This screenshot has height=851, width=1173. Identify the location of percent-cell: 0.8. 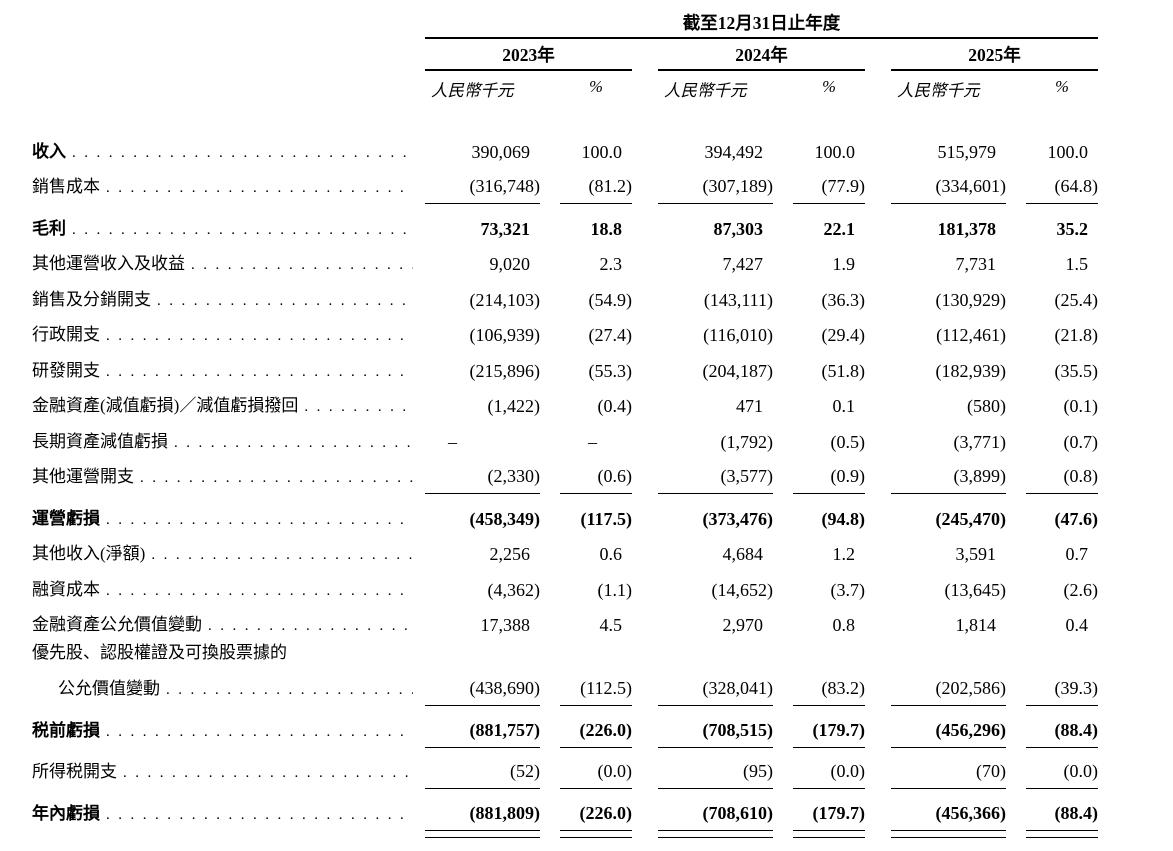
(844, 625).